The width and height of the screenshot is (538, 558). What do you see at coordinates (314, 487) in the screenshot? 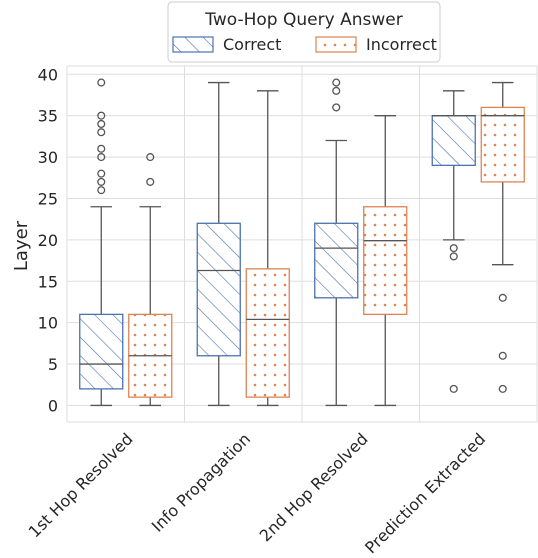
I see `category-label: 2nd Hop Resolved` at bounding box center [314, 487].